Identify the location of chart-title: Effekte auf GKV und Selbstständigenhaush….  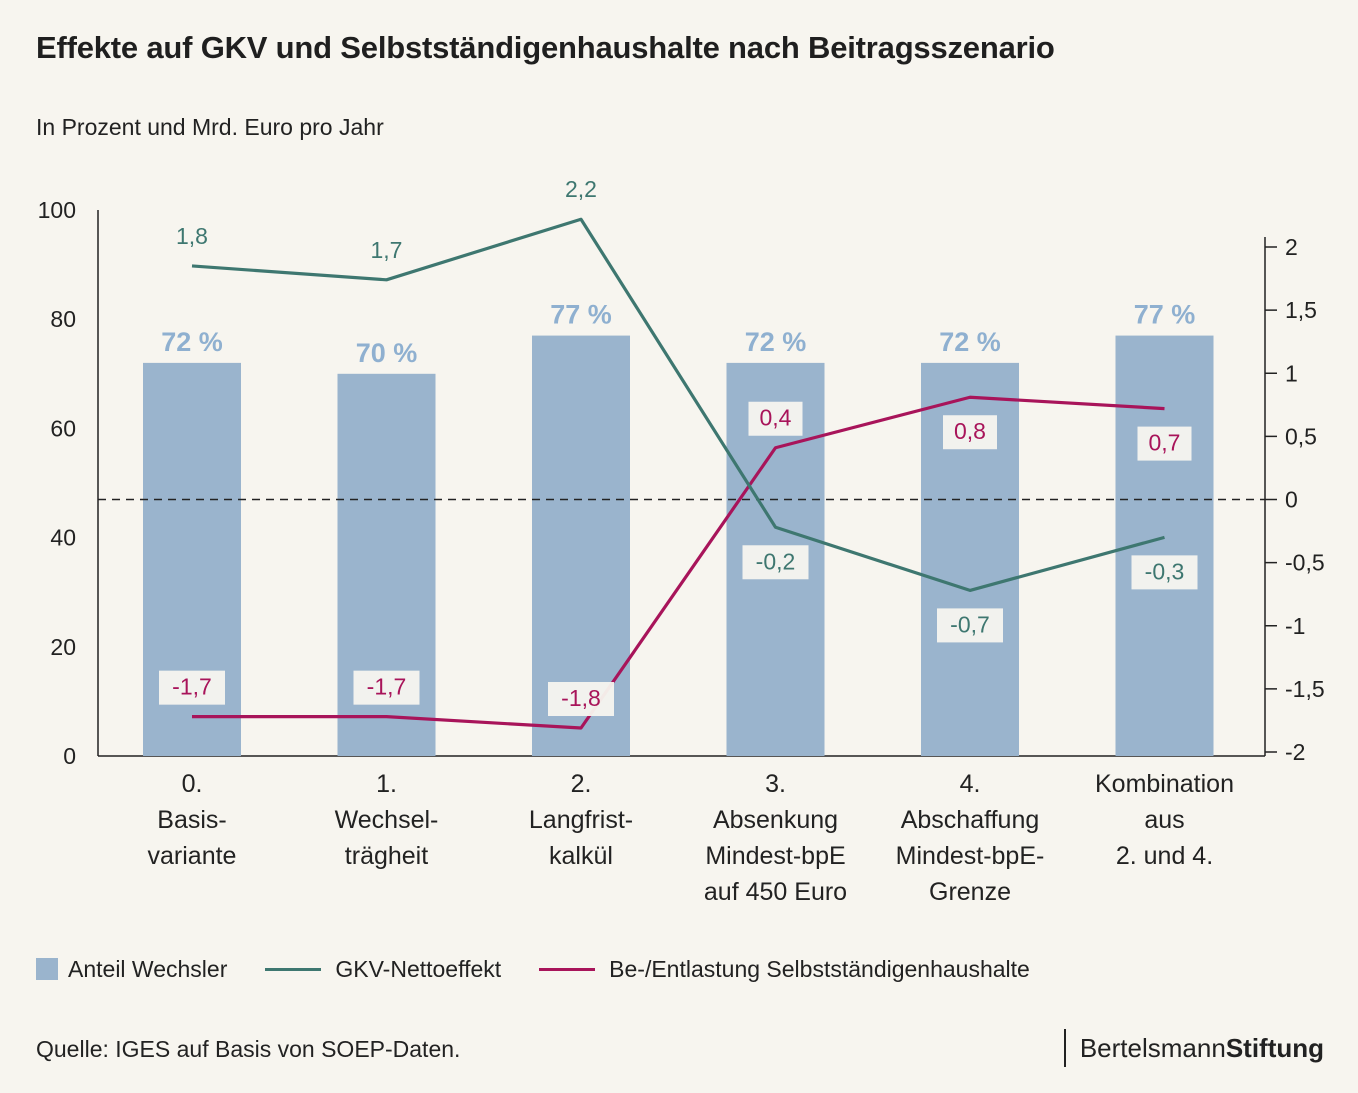
(545, 47).